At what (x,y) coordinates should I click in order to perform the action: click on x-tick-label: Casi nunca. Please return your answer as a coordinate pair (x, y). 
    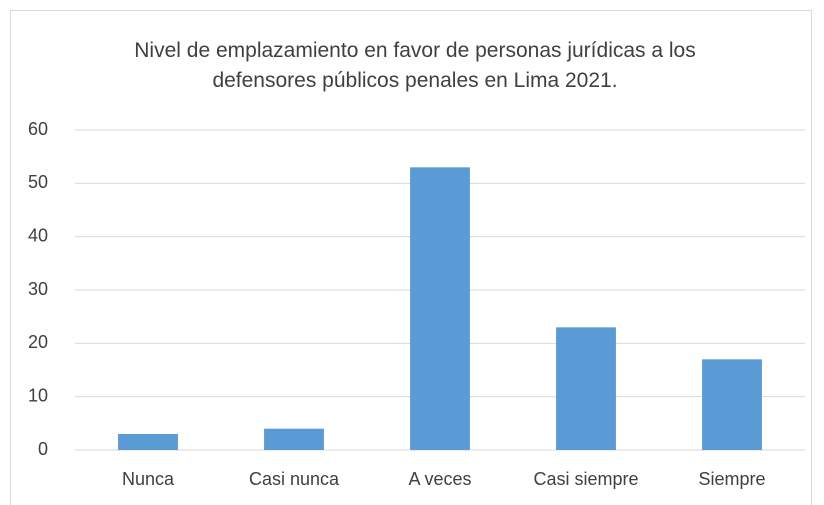
    Looking at the image, I should click on (294, 479).